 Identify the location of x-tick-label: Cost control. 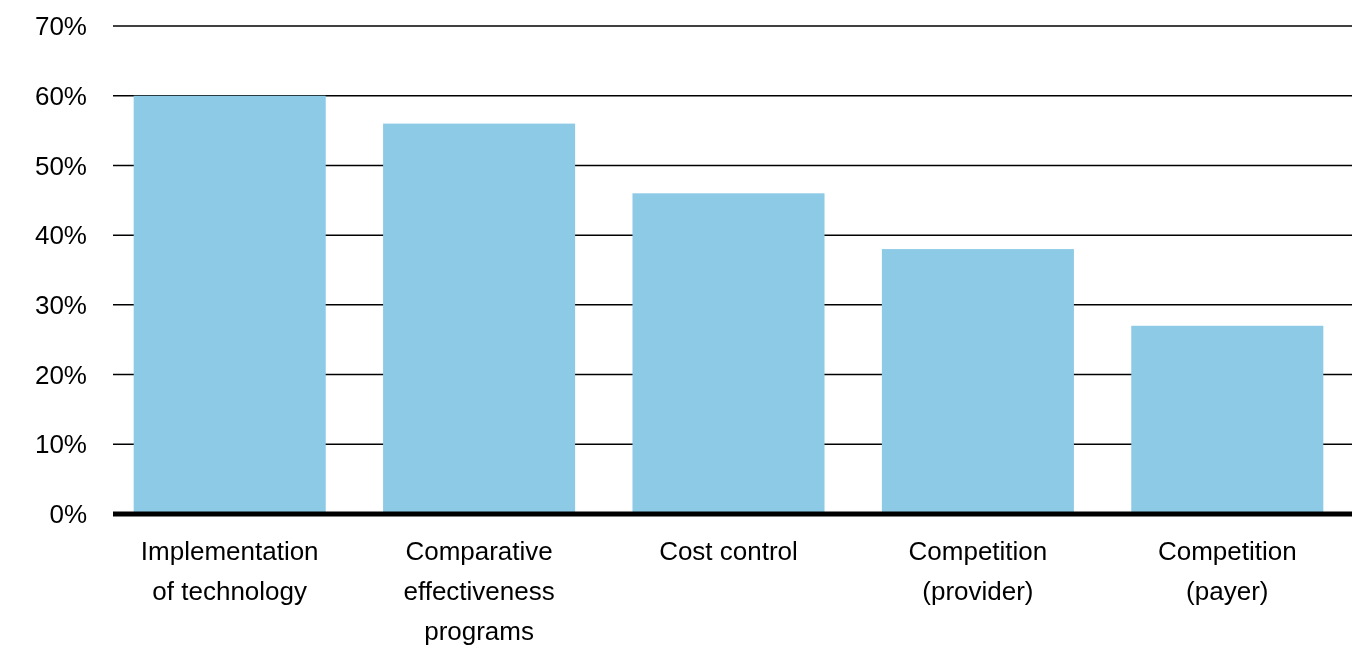
(728, 551).